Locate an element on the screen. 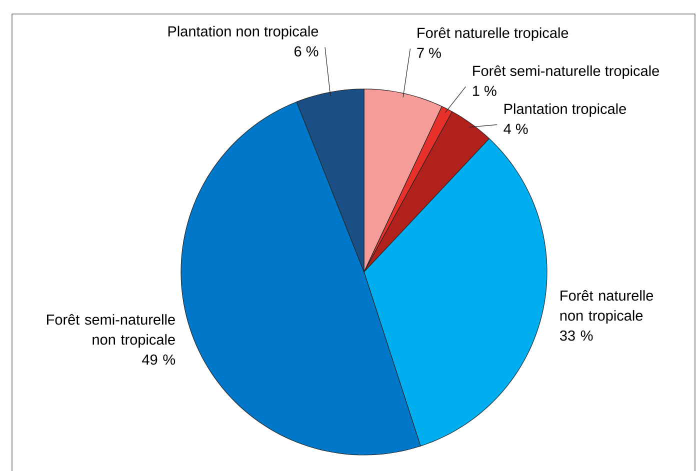 The height and width of the screenshot is (471, 696). data-label: 7 % is located at coordinates (429, 53).